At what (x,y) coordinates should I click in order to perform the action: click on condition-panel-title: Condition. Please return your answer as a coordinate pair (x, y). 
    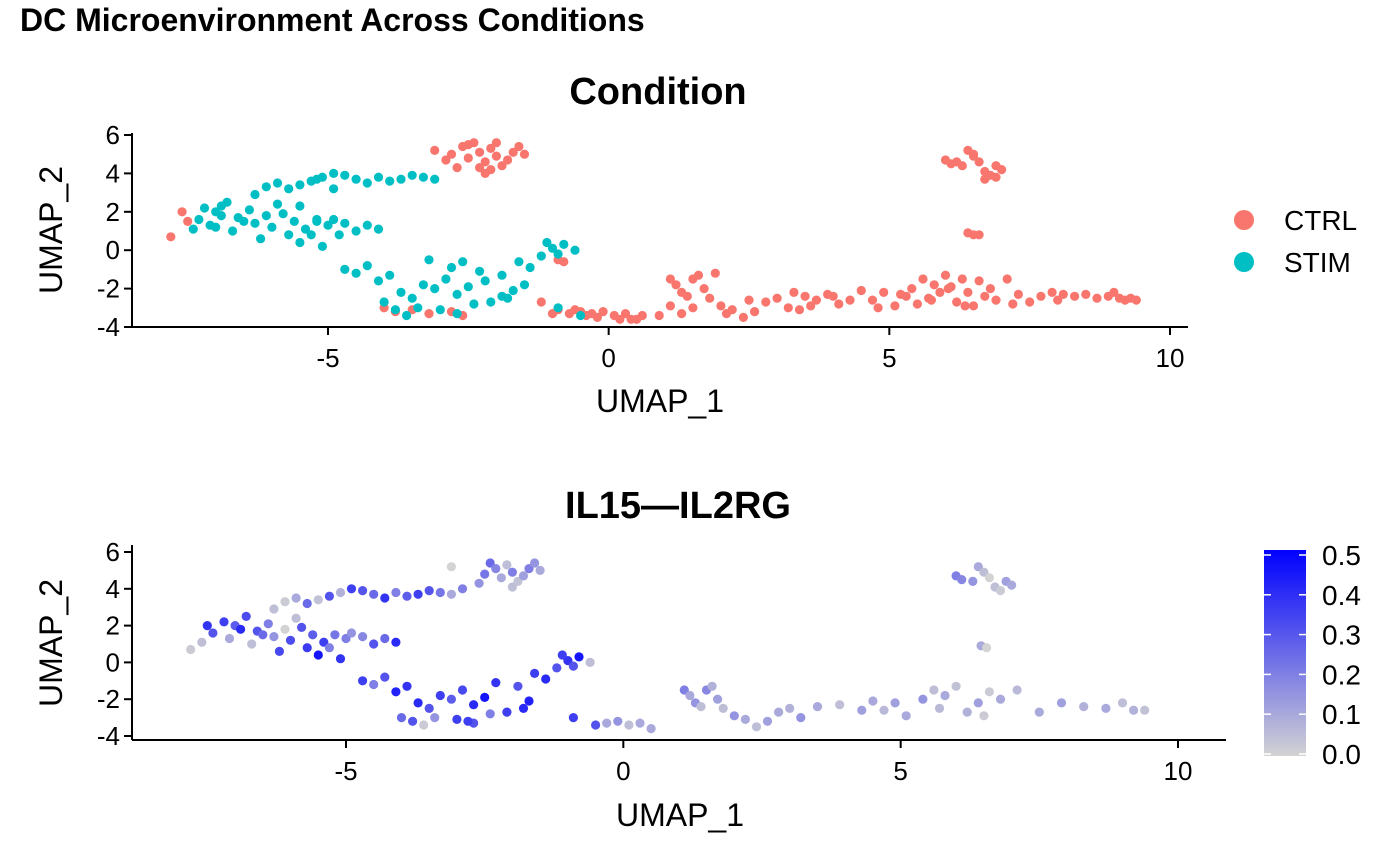
    Looking at the image, I should click on (657, 92).